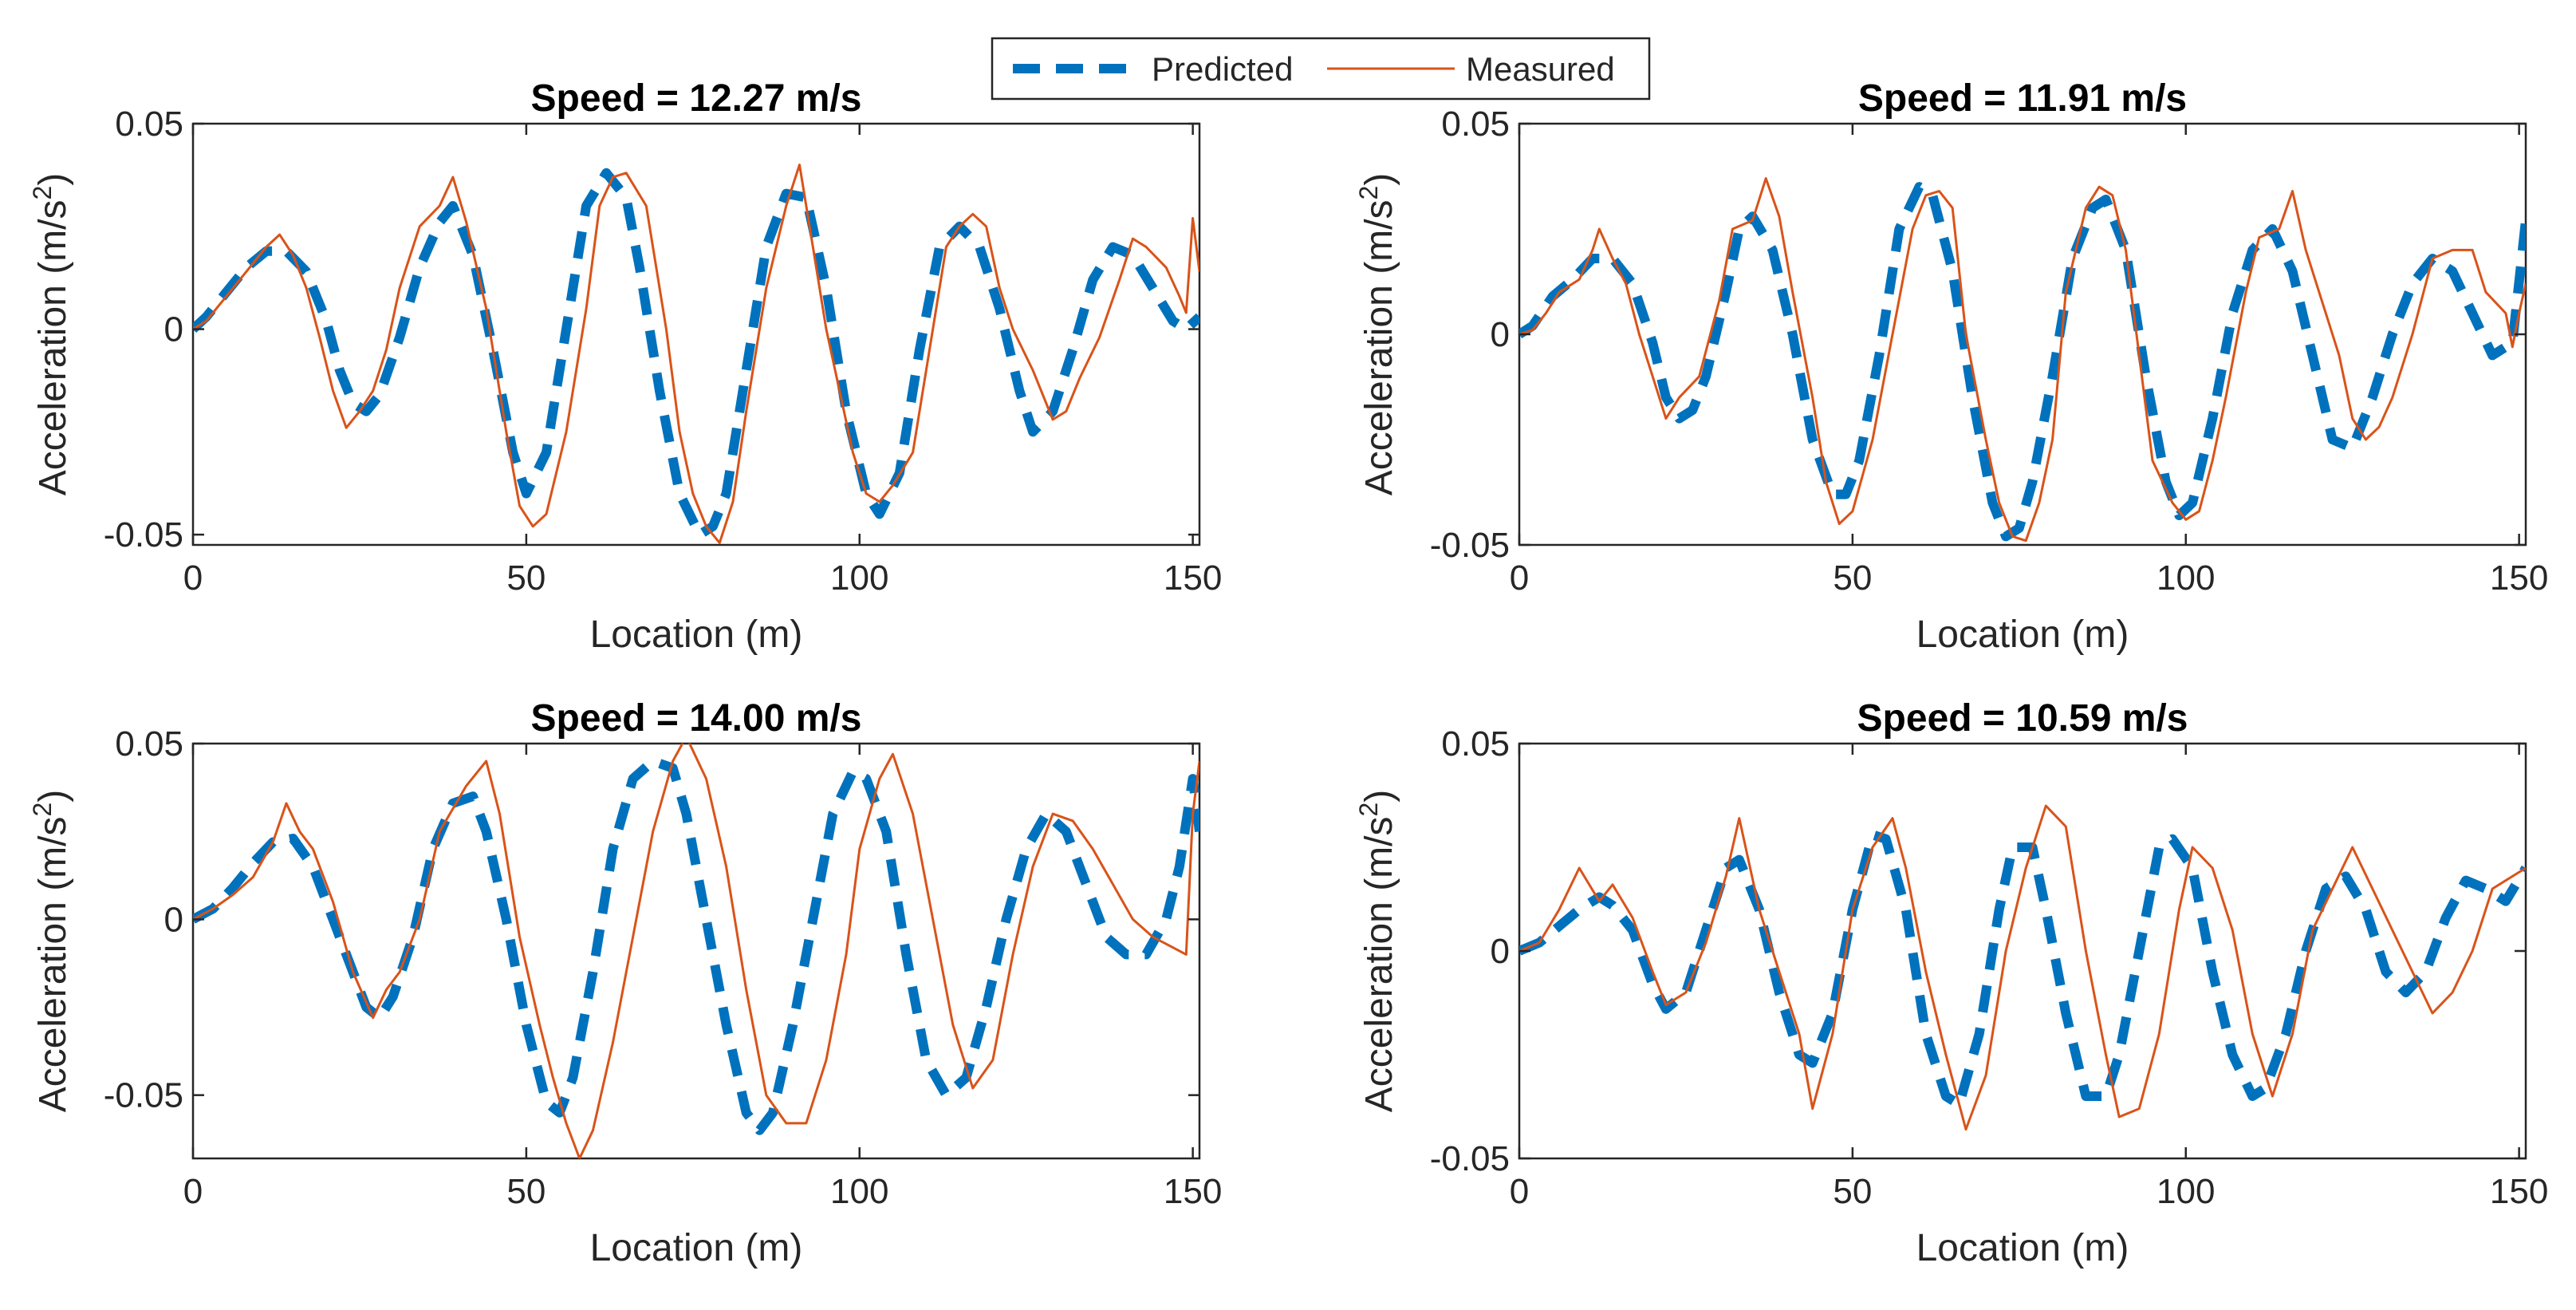 This screenshot has width=2576, height=1310. What do you see at coordinates (696, 718) in the screenshot?
I see `chart-title: Speed = 14.00 m/s` at bounding box center [696, 718].